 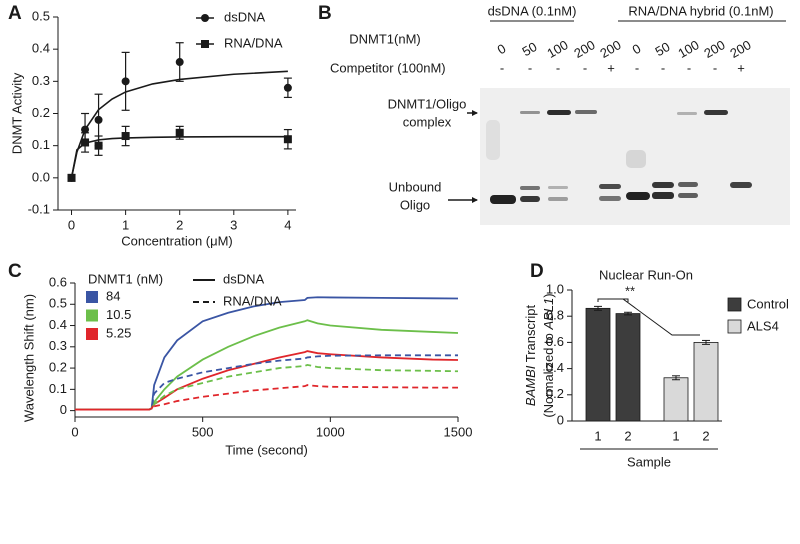 What do you see at coordinates (427, 121) in the screenshot?
I see `band-label: complex` at bounding box center [427, 121].